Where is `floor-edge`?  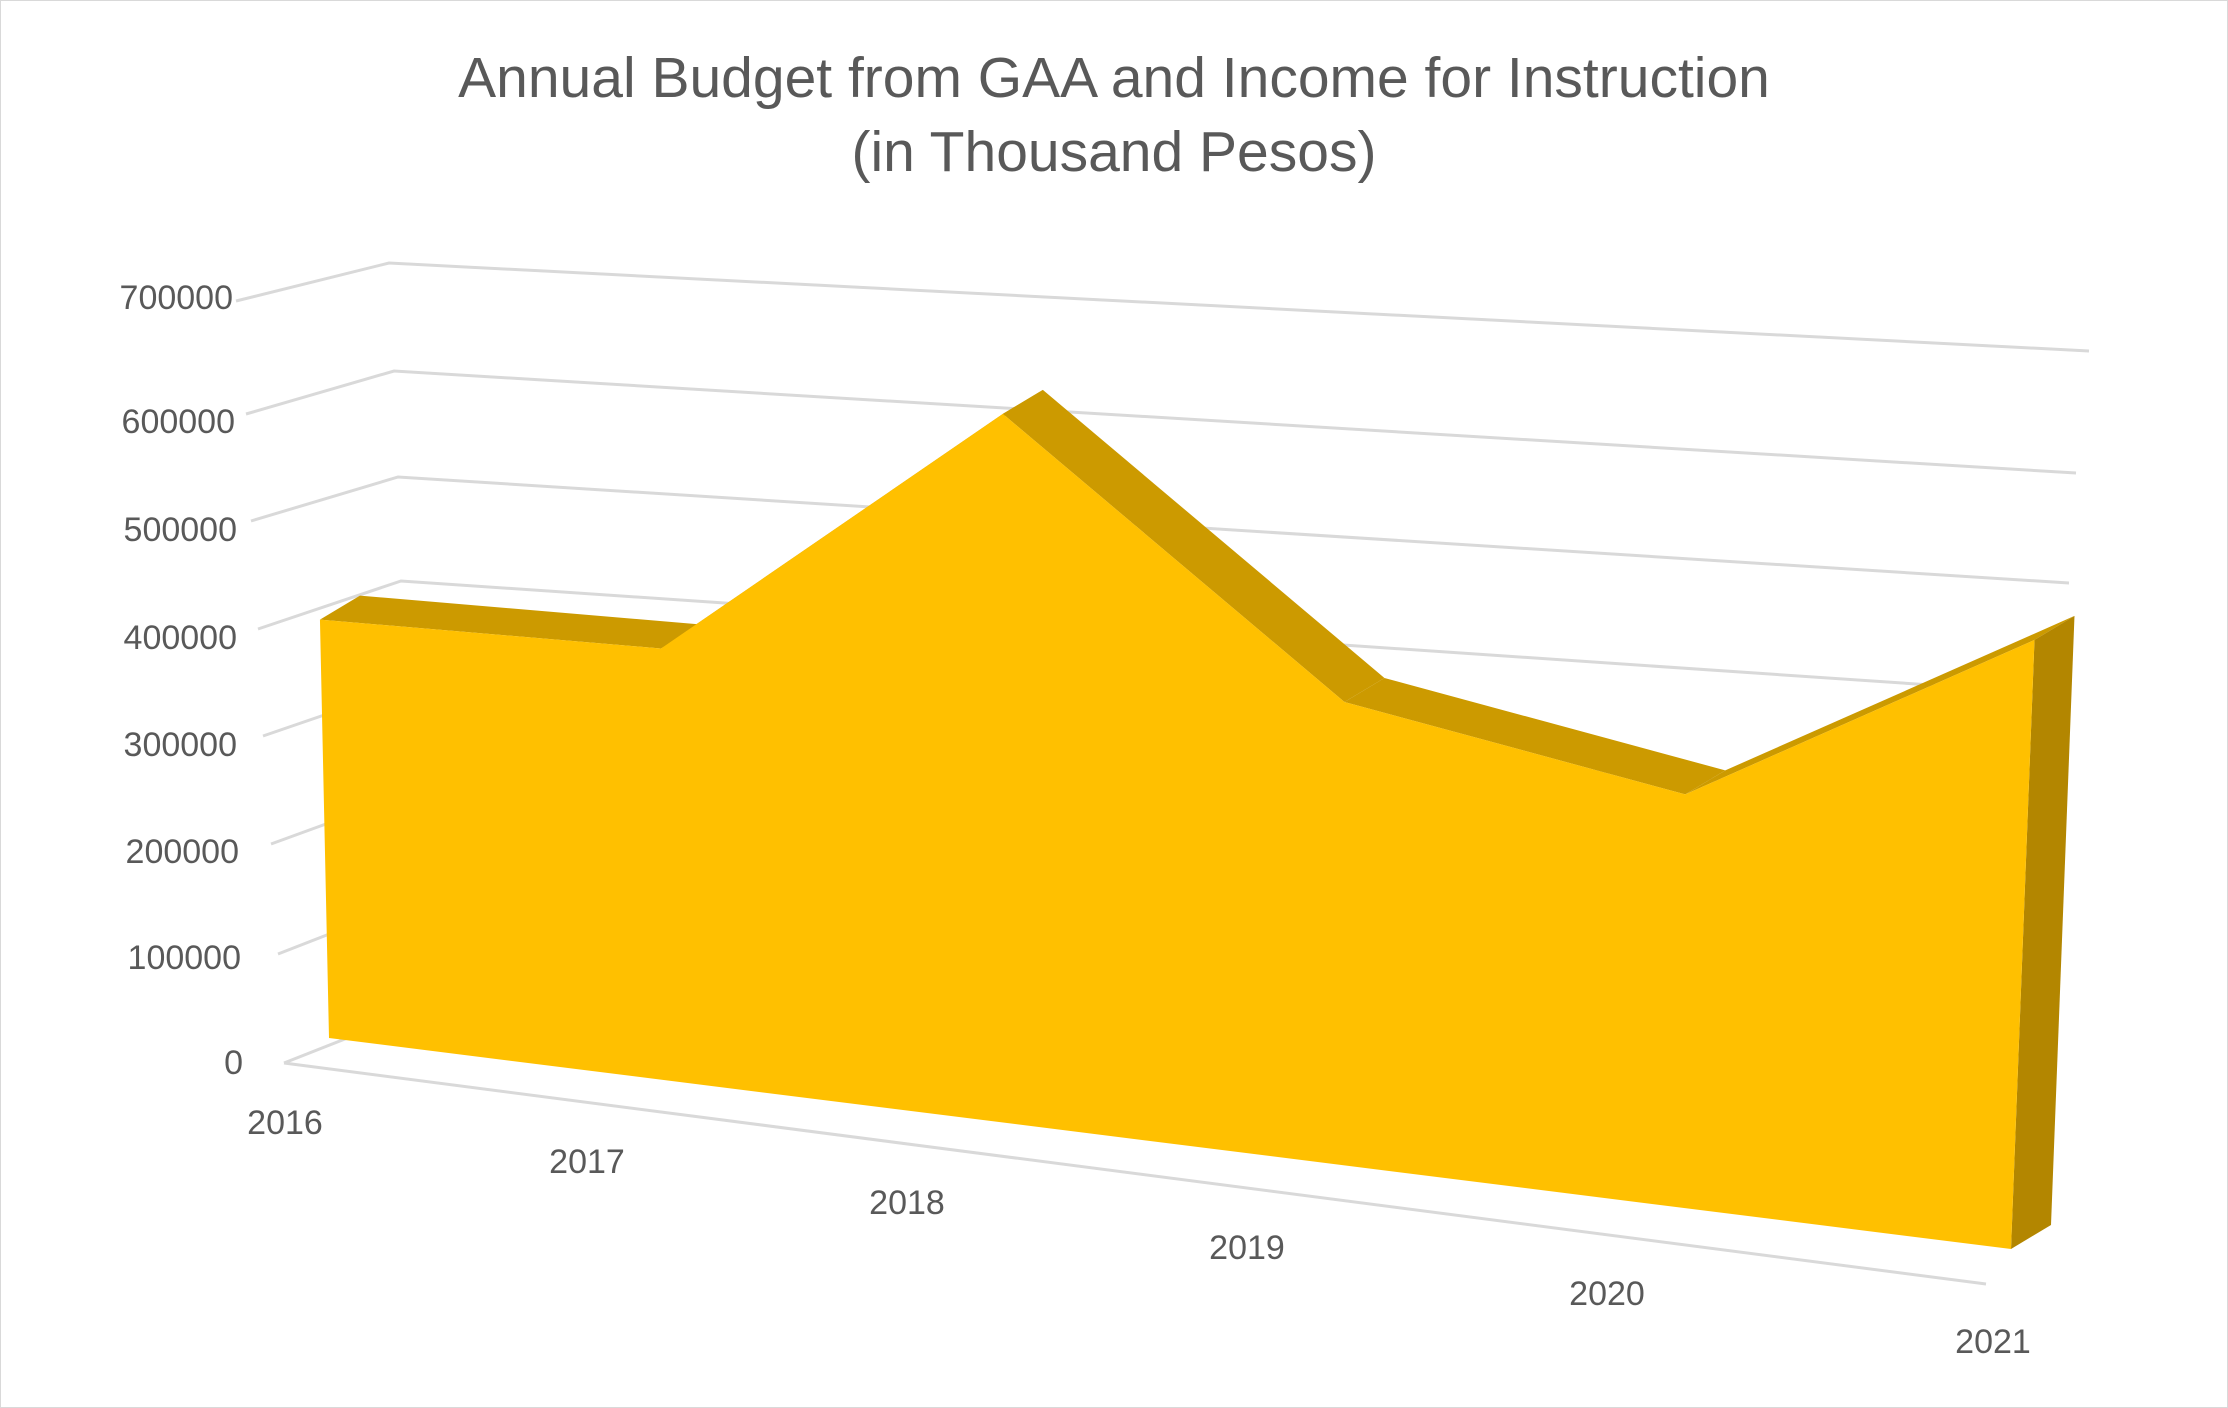 floor-edge is located at coordinates (1135, 1173).